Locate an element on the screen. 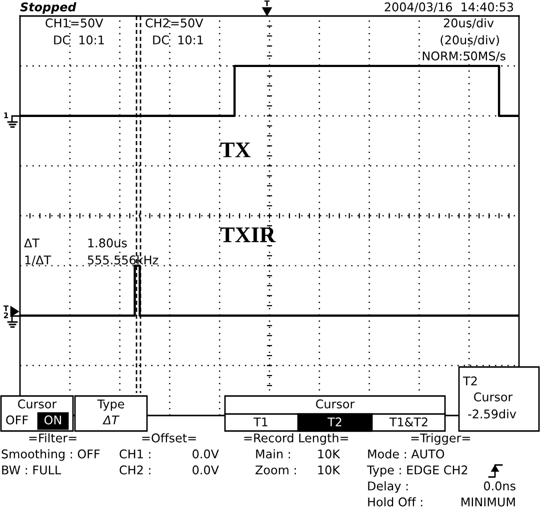  text: ΔT is located at coordinates (111, 420).